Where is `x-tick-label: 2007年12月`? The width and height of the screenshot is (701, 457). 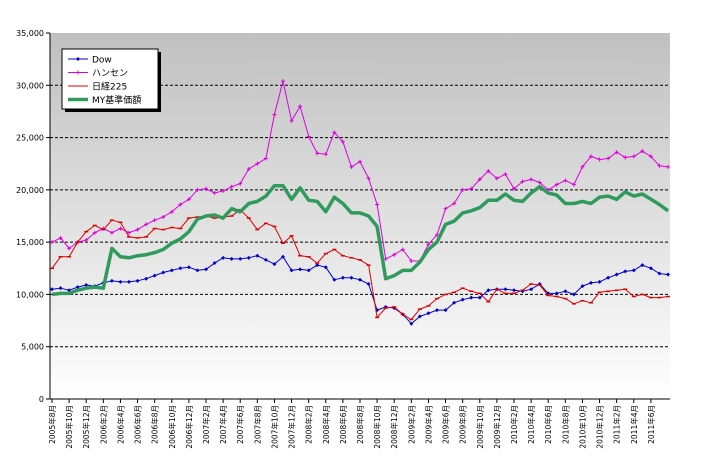
x-tick-label: 2007年12月 is located at coordinates (292, 427).